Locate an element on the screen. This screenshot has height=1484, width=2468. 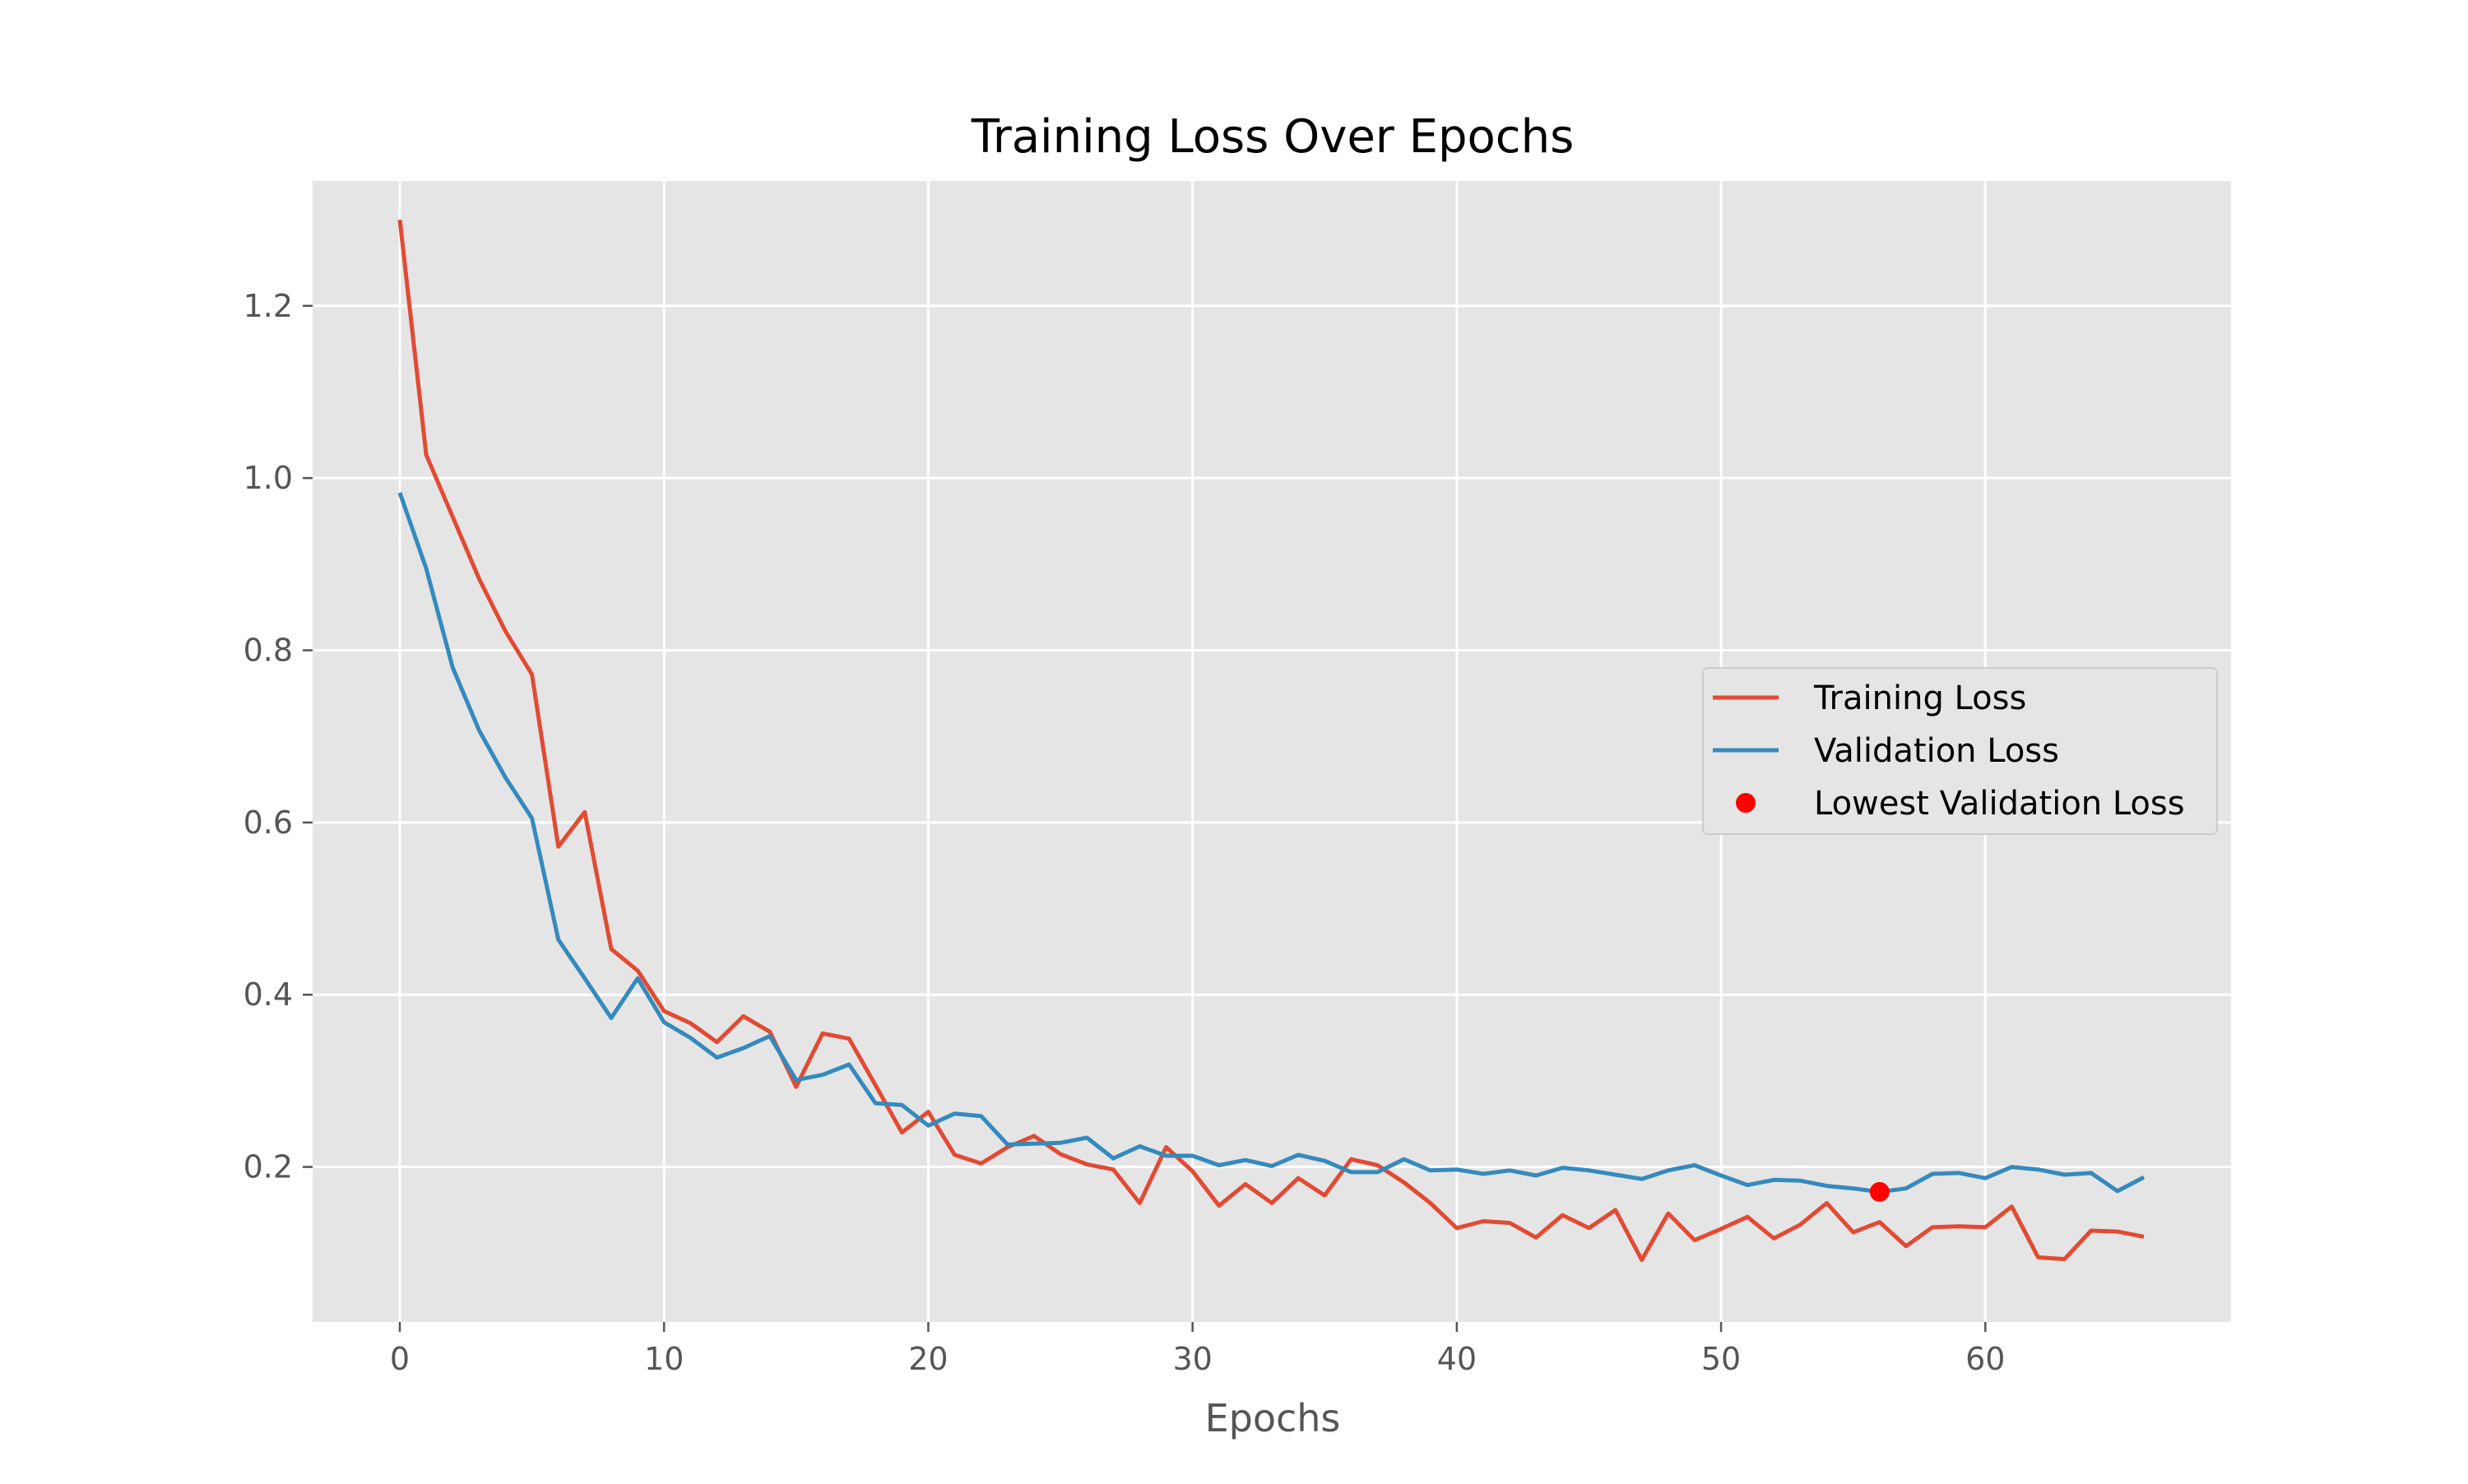
y-tick-label: 0.4 is located at coordinates (268, 994).